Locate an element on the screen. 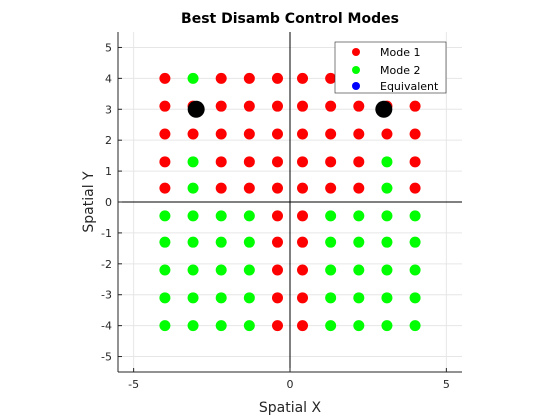  y-tick-label: 4 is located at coordinates (108, 78).